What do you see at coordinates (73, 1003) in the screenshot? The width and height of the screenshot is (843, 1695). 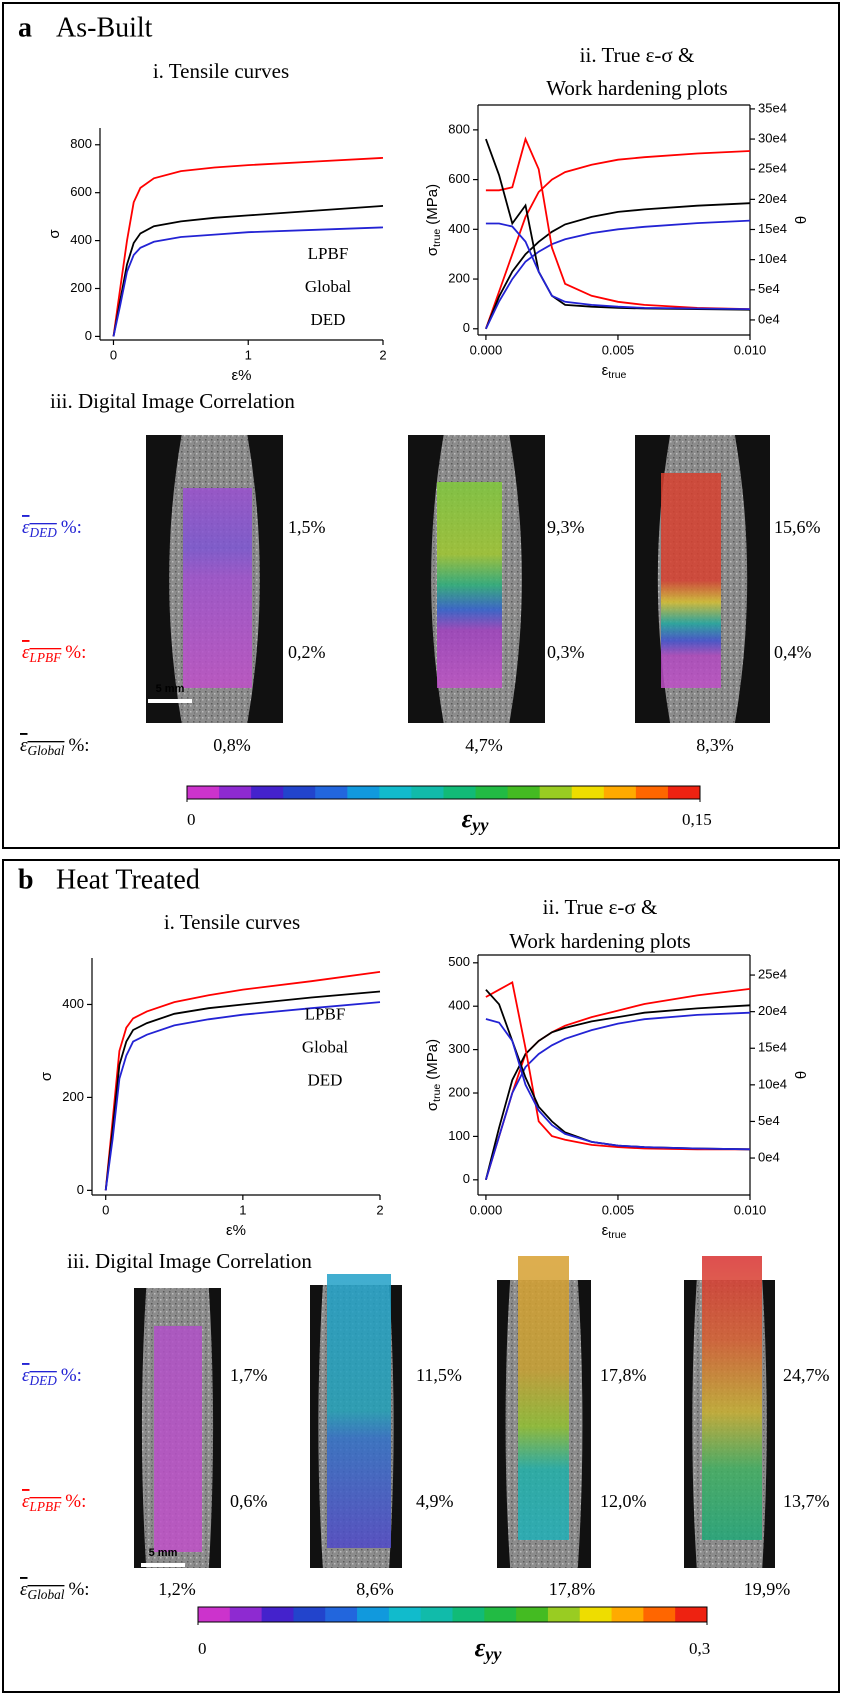 I see `y-tick-label: 400` at bounding box center [73, 1003].